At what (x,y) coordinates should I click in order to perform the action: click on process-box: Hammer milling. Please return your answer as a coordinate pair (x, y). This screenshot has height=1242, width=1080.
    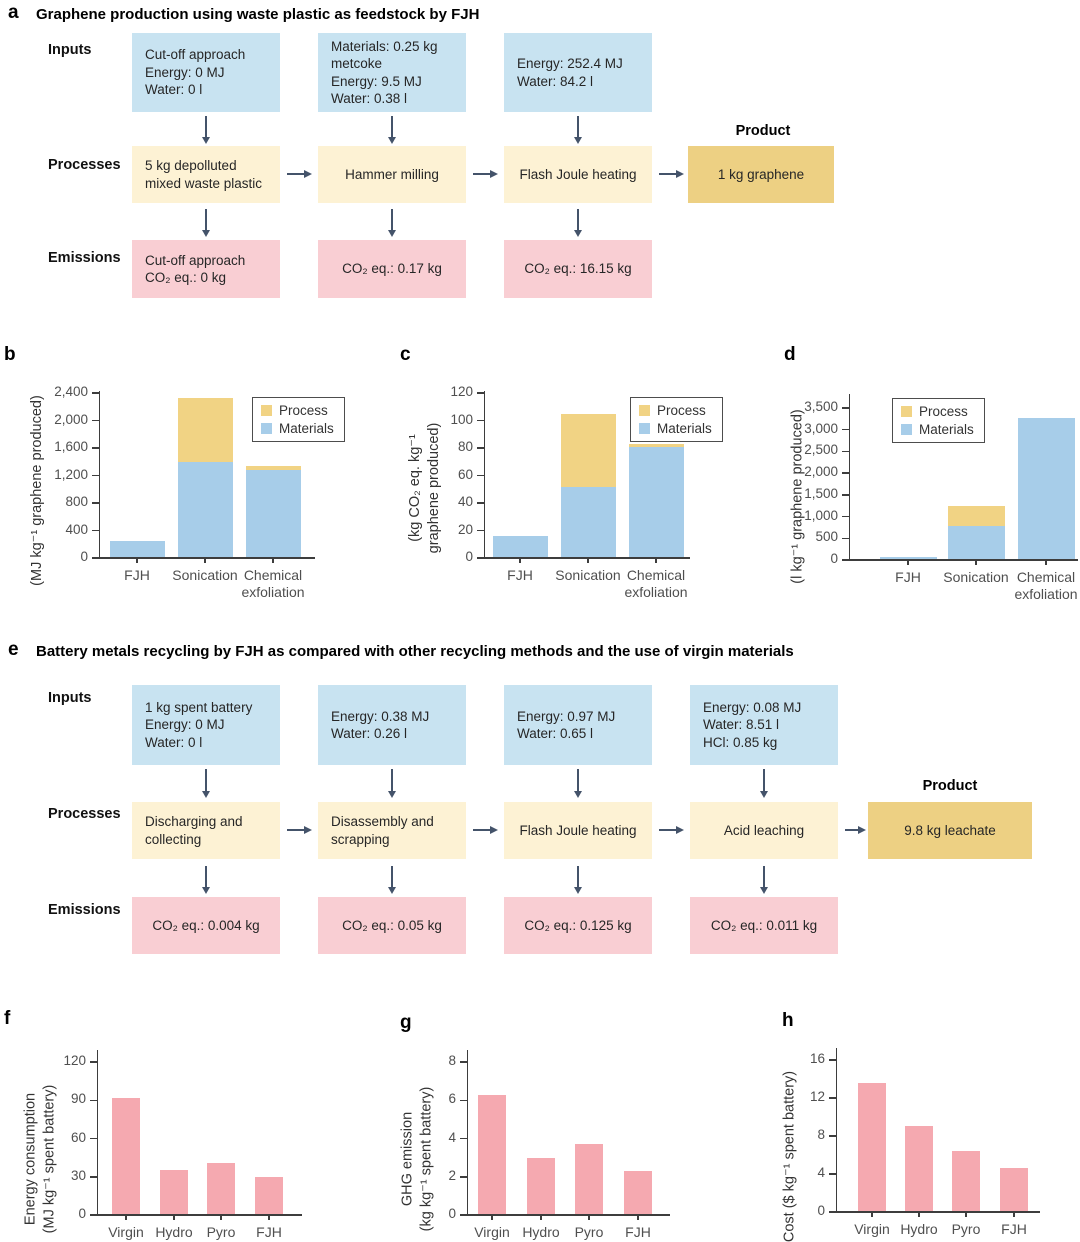
    Looking at the image, I should click on (392, 174).